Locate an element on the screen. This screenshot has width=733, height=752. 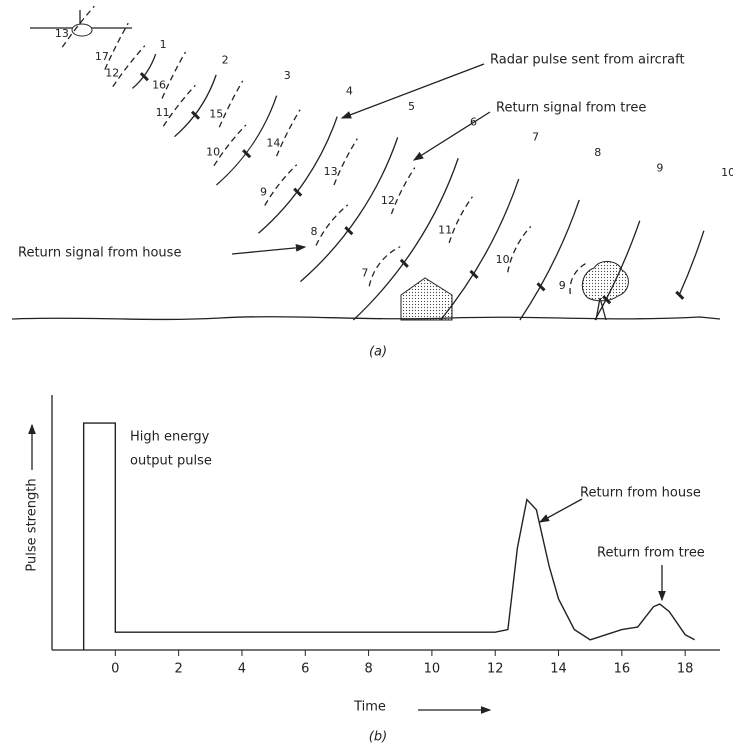
pulse-label: 8 is located at coordinates (597, 152).